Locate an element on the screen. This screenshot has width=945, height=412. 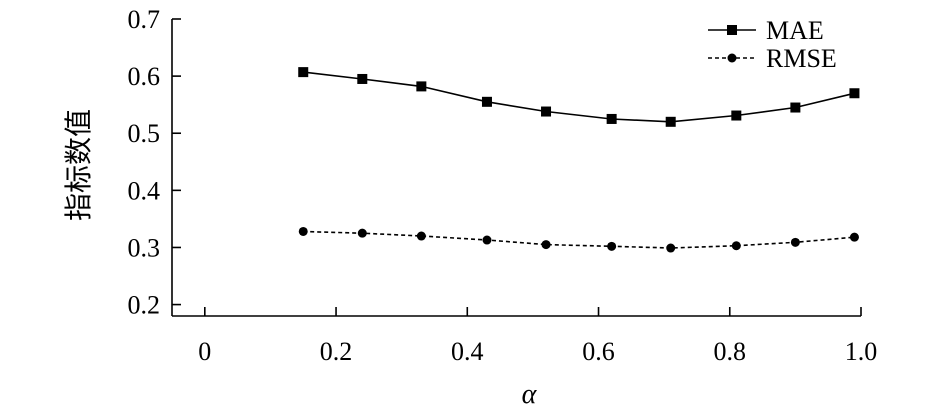
legend-item-rmse: RMSE is located at coordinates (772, 58).